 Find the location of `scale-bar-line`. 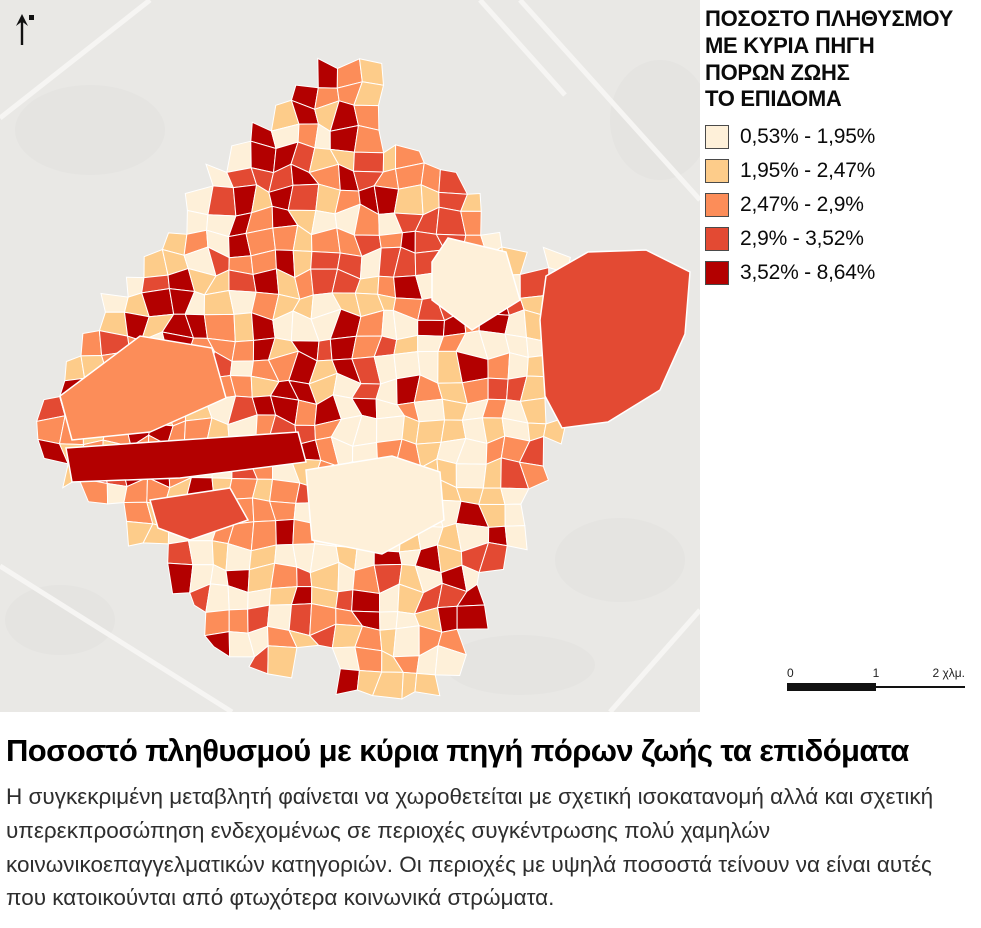

scale-bar-line is located at coordinates (920, 687).